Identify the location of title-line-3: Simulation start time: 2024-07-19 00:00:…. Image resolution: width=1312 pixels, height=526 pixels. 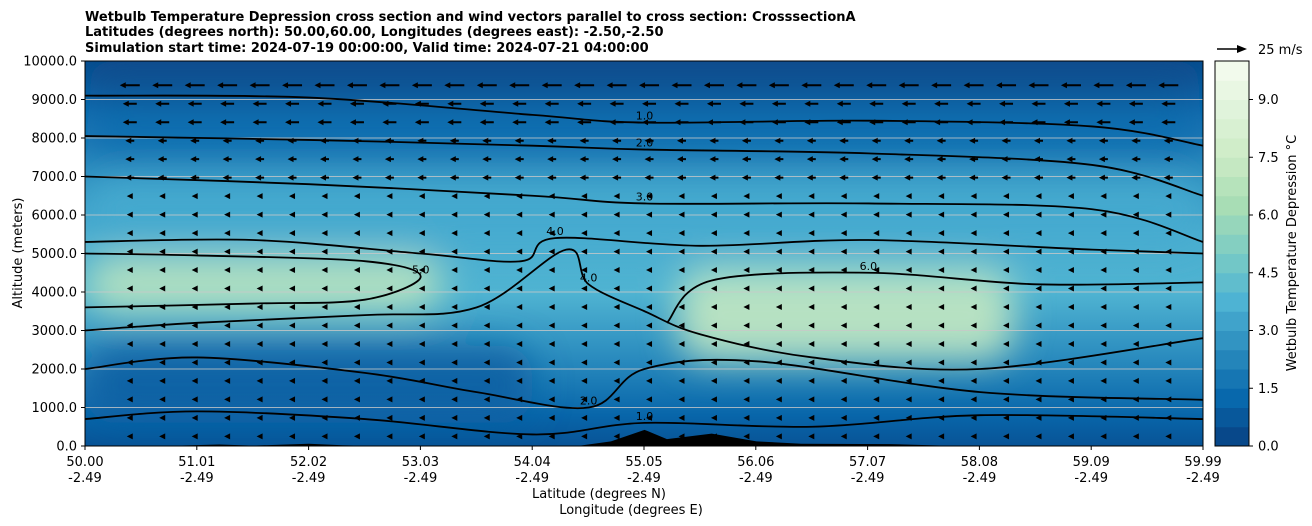
(367, 48).